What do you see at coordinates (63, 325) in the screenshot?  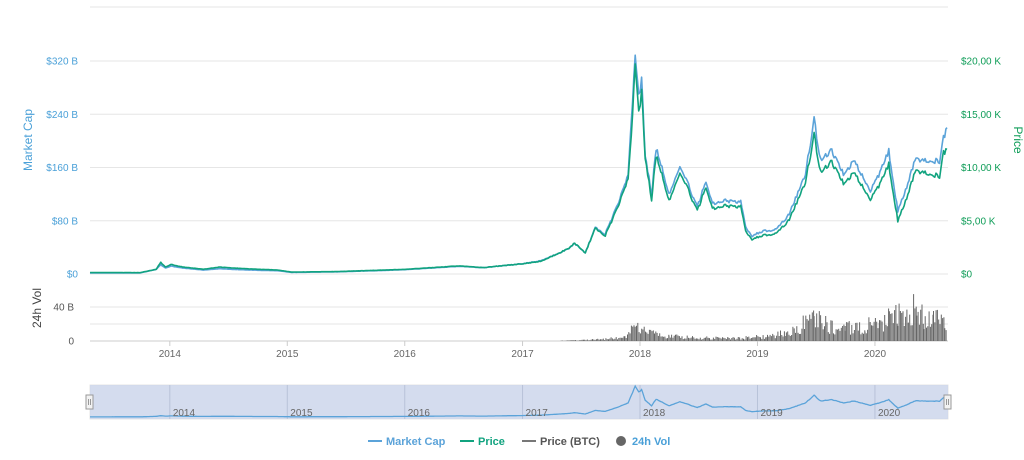 I see `volume-axis-ticks: 0 40 B` at bounding box center [63, 325].